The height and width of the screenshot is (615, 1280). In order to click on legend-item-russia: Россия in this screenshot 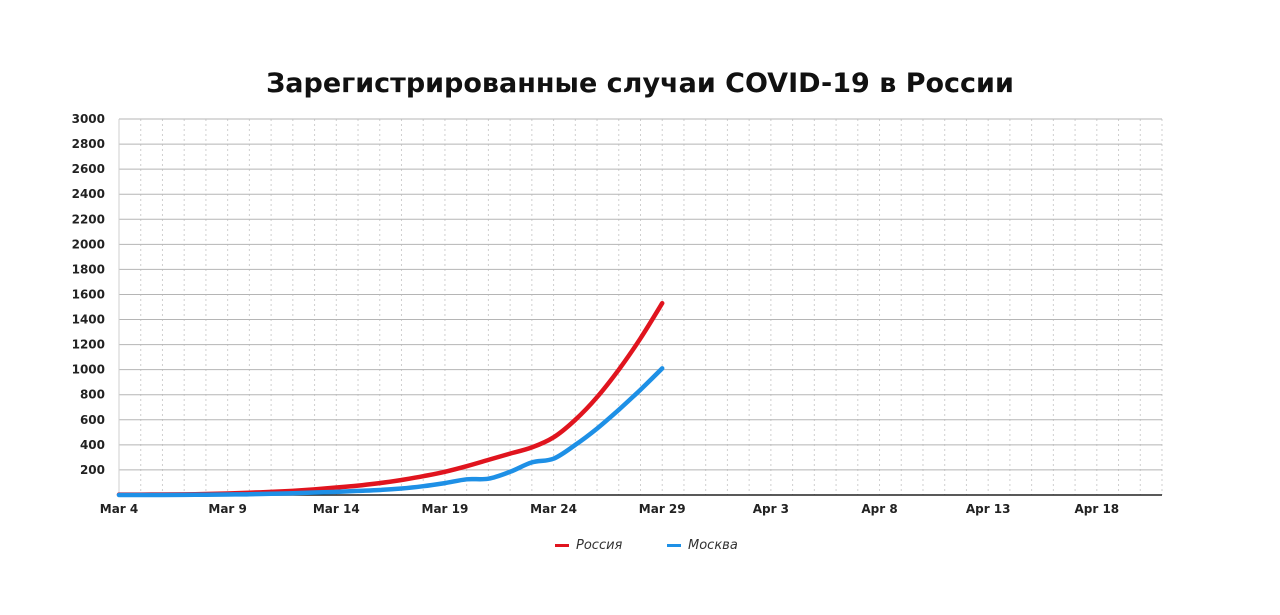, I will do `click(588, 545)`.